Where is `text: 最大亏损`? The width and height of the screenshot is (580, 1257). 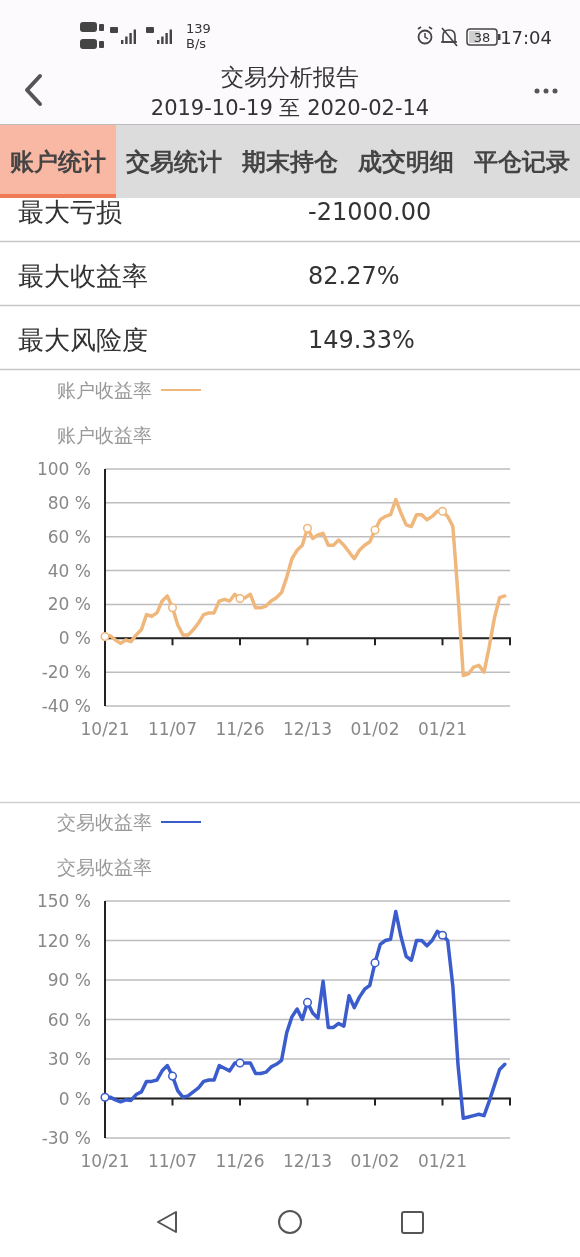 text: 最大亏损 is located at coordinates (70, 212).